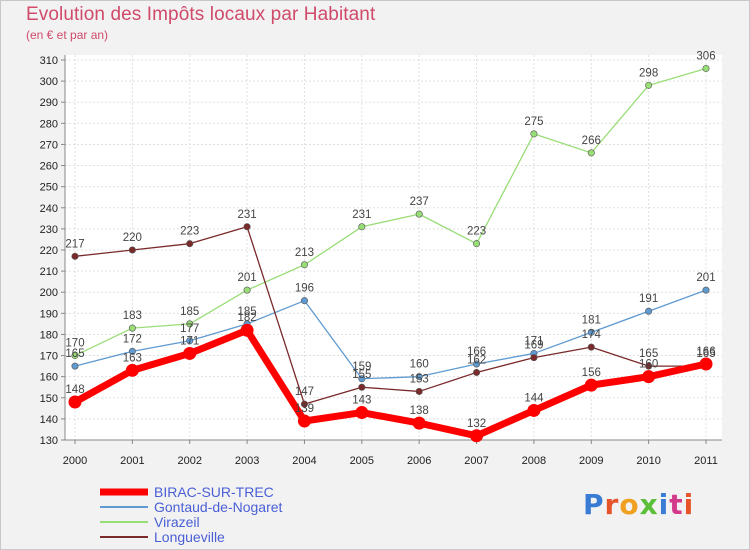  I want to click on data-label-3: 220, so click(132, 238).